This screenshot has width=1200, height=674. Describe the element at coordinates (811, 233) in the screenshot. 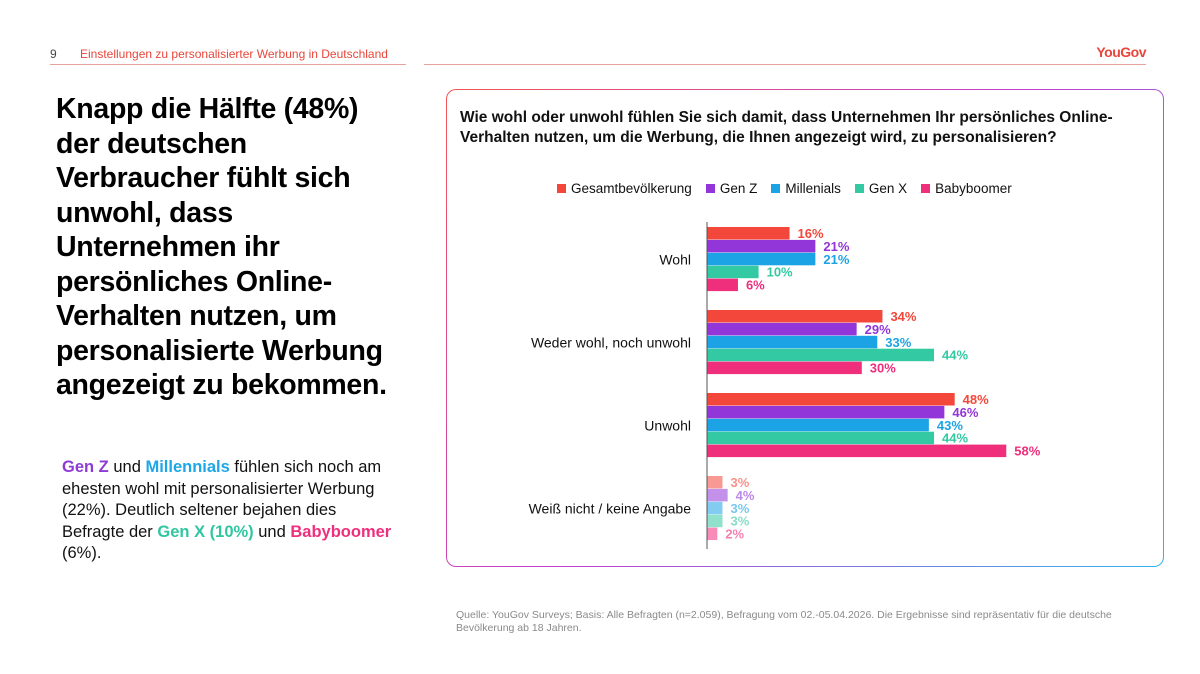

I see `data-label: 16%` at that location.